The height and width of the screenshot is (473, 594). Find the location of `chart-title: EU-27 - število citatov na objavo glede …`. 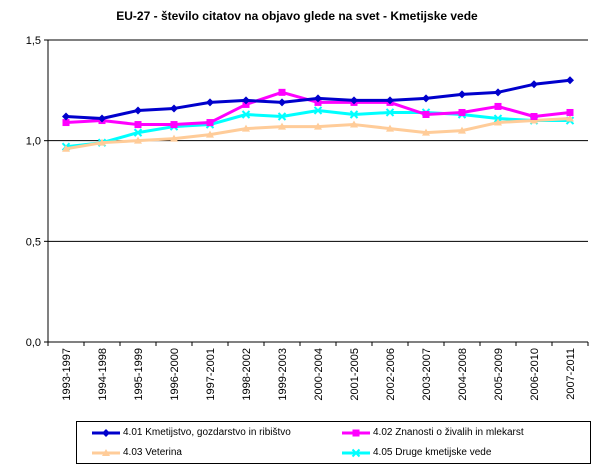

chart-title: EU-27 - število citatov na objavo glede … is located at coordinates (297, 16).